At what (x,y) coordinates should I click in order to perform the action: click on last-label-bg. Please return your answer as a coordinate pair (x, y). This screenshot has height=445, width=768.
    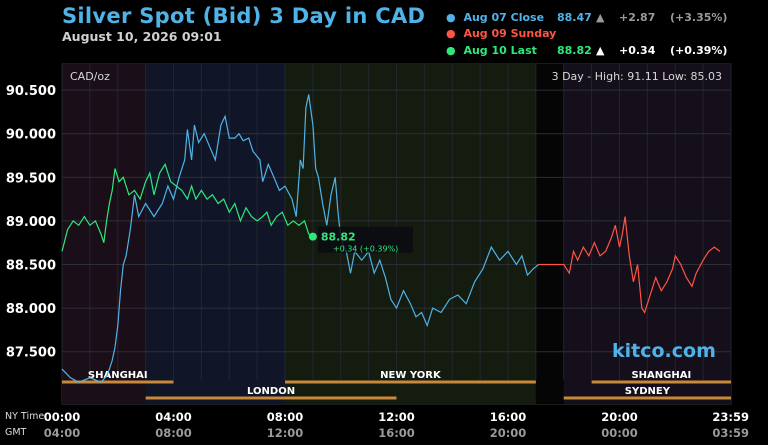
    Looking at the image, I should click on (365, 239).